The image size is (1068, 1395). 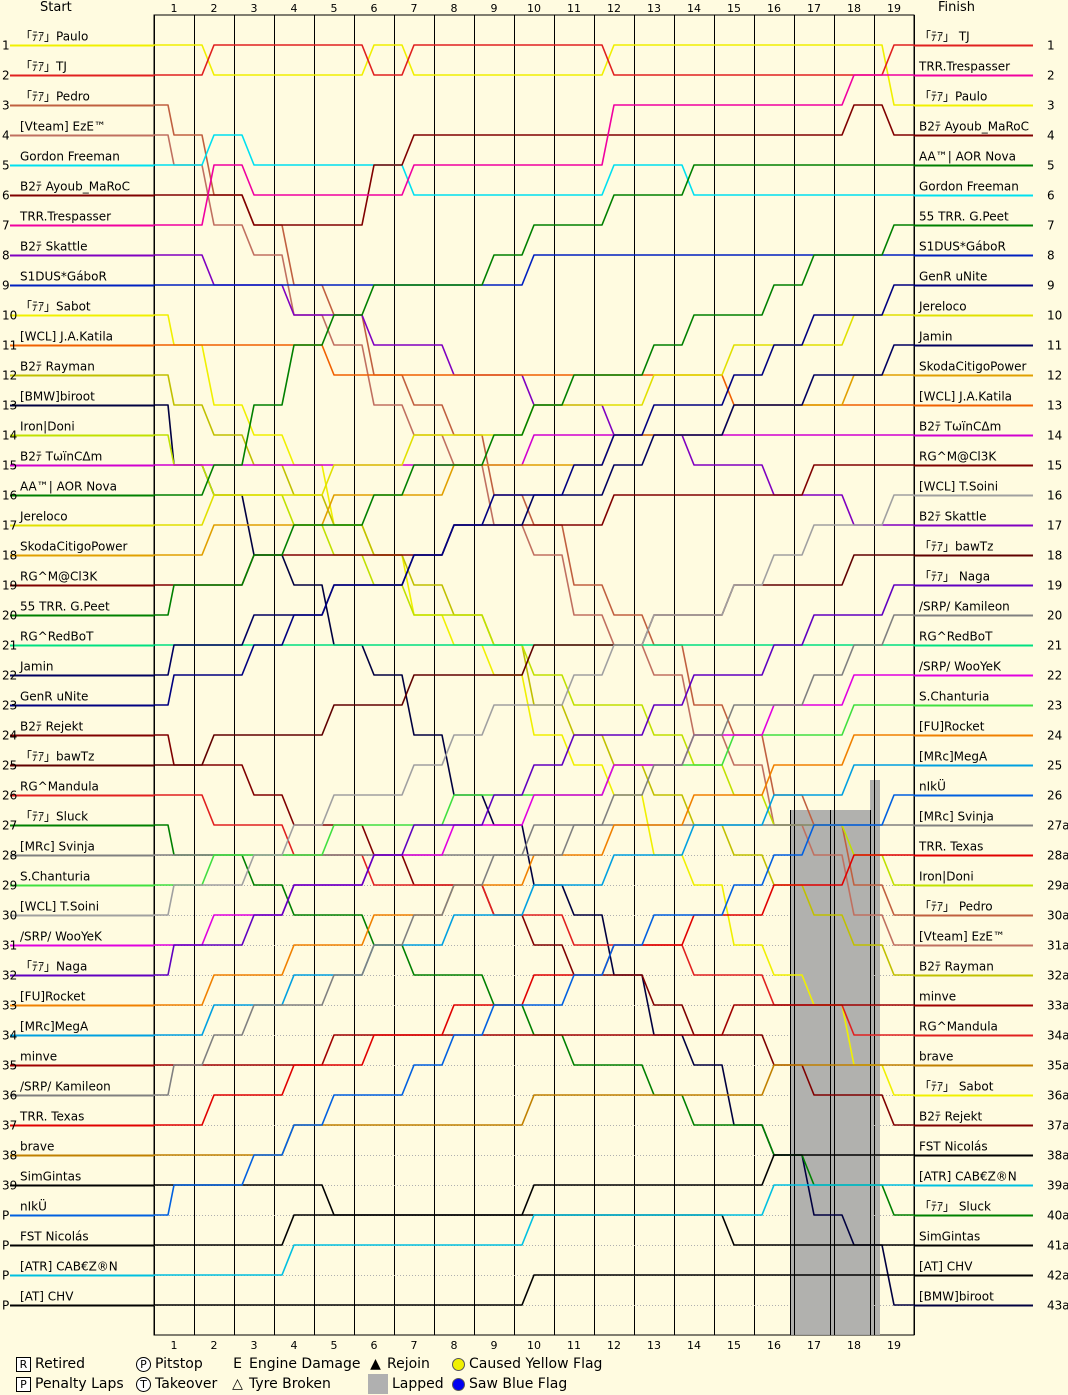 I want to click on finish-driver-label: [ATR] CAB€Z®N, so click(x=968, y=1177).